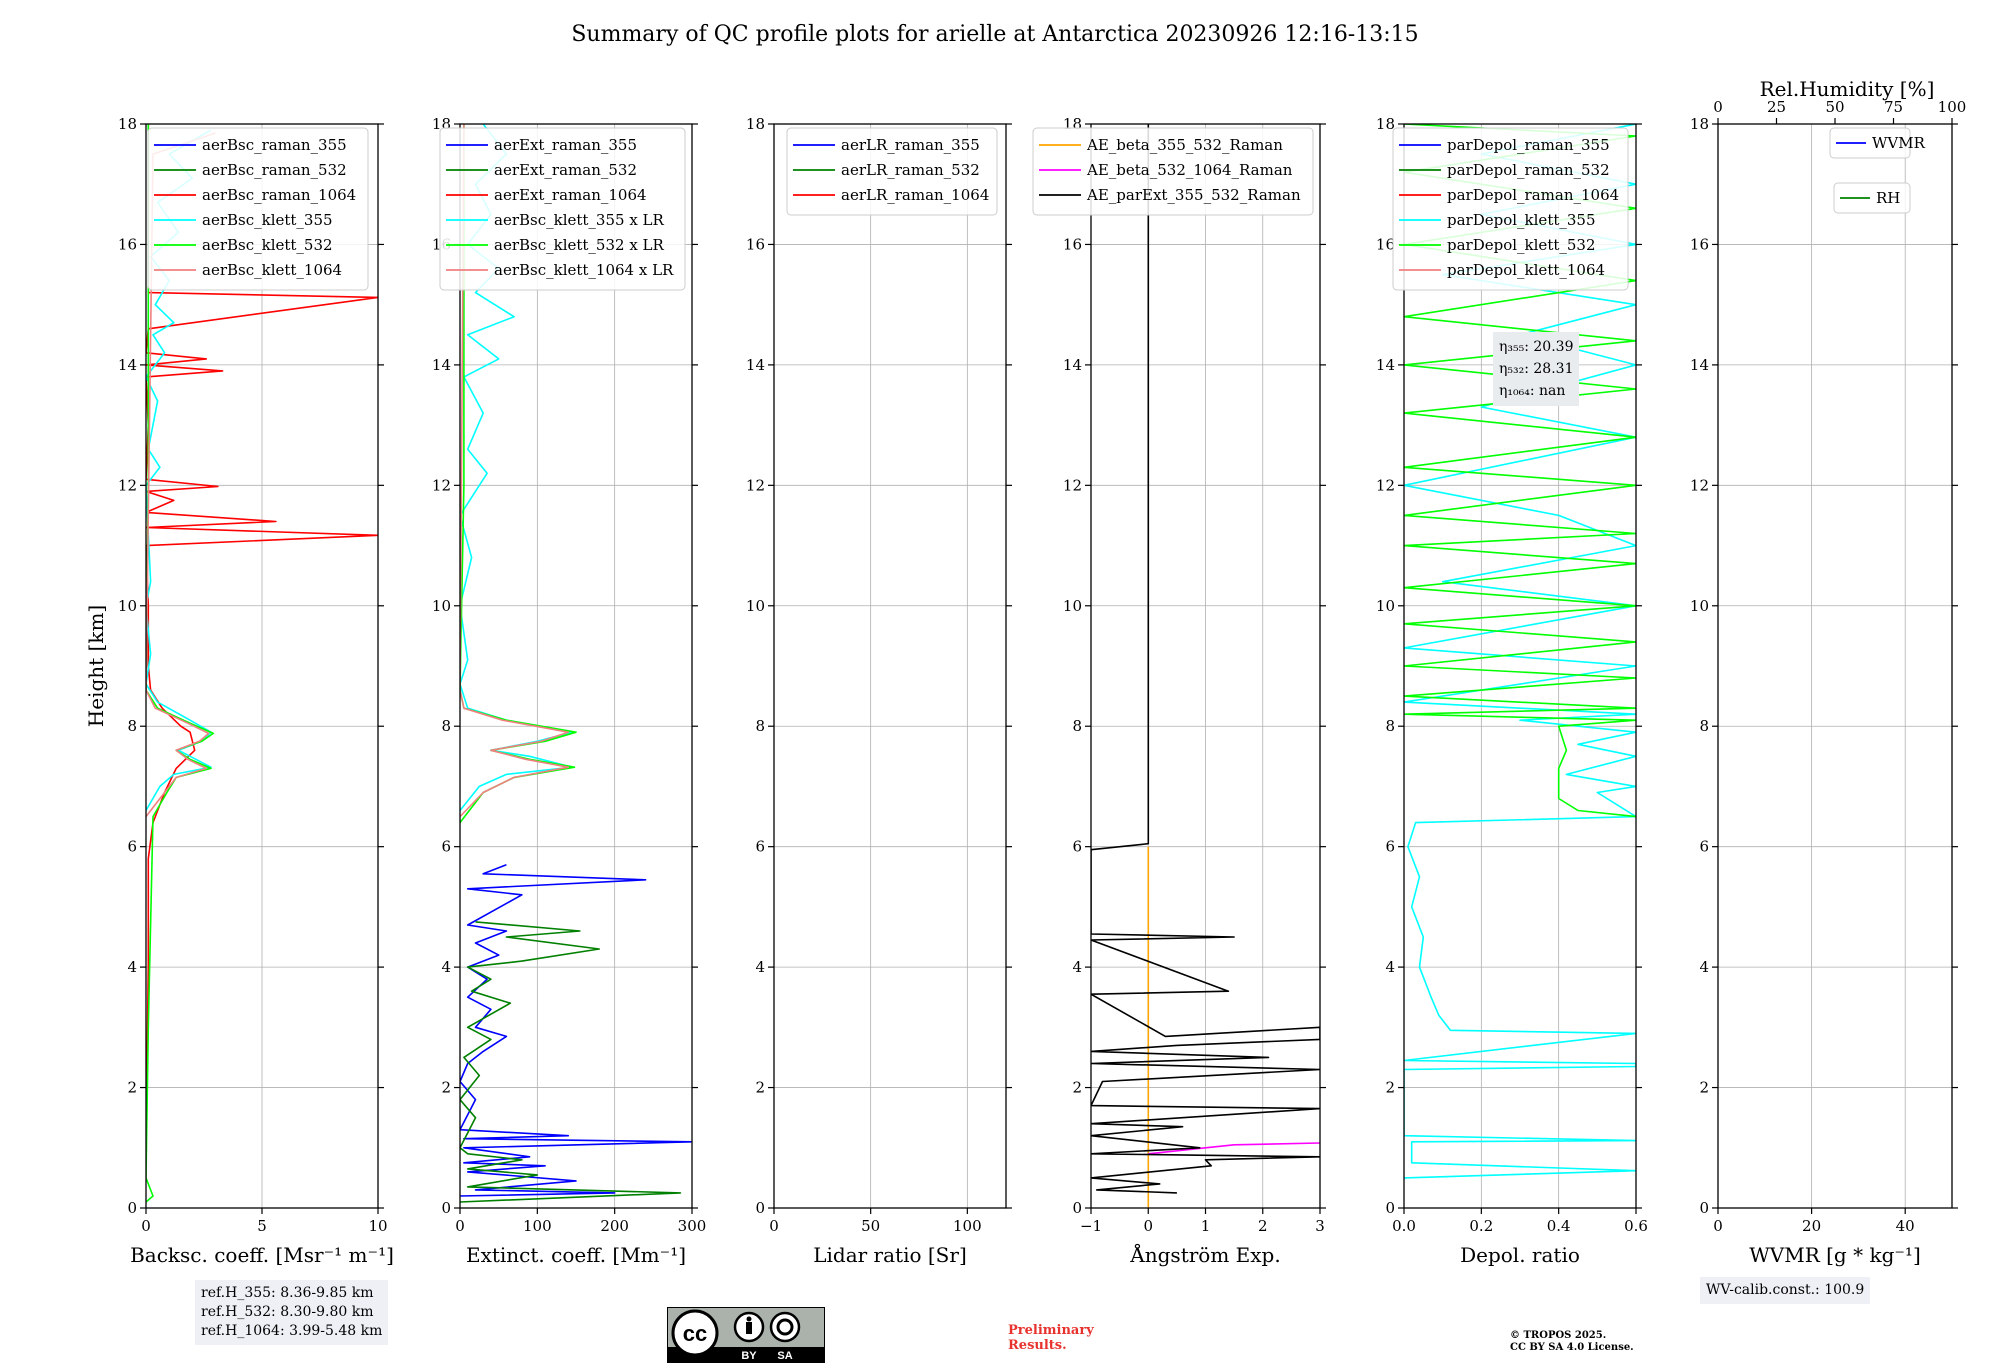 Image resolution: width=2000 pixels, height=1367 pixels. What do you see at coordinates (1847, 89) in the screenshot?
I see `x2-axis-label: Rel.Humidity [%]` at bounding box center [1847, 89].